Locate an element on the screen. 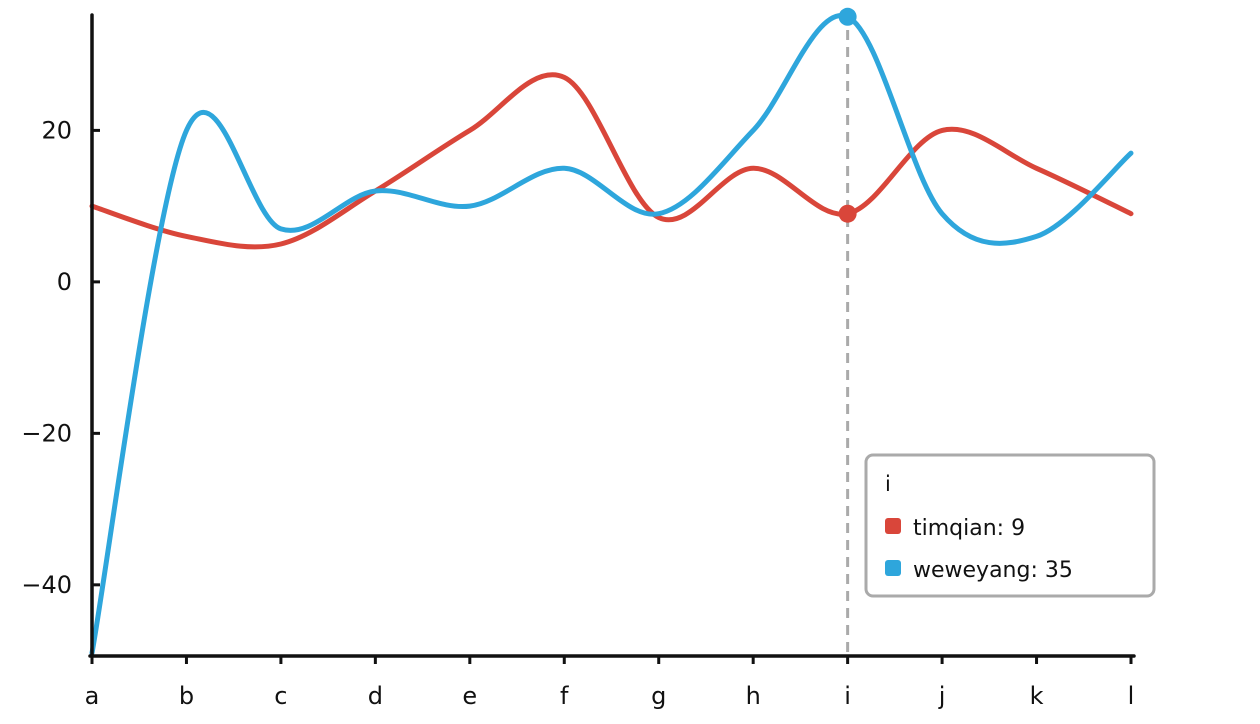 This screenshot has width=1260, height=724. hover-point-weweyang is located at coordinates (847, 16).